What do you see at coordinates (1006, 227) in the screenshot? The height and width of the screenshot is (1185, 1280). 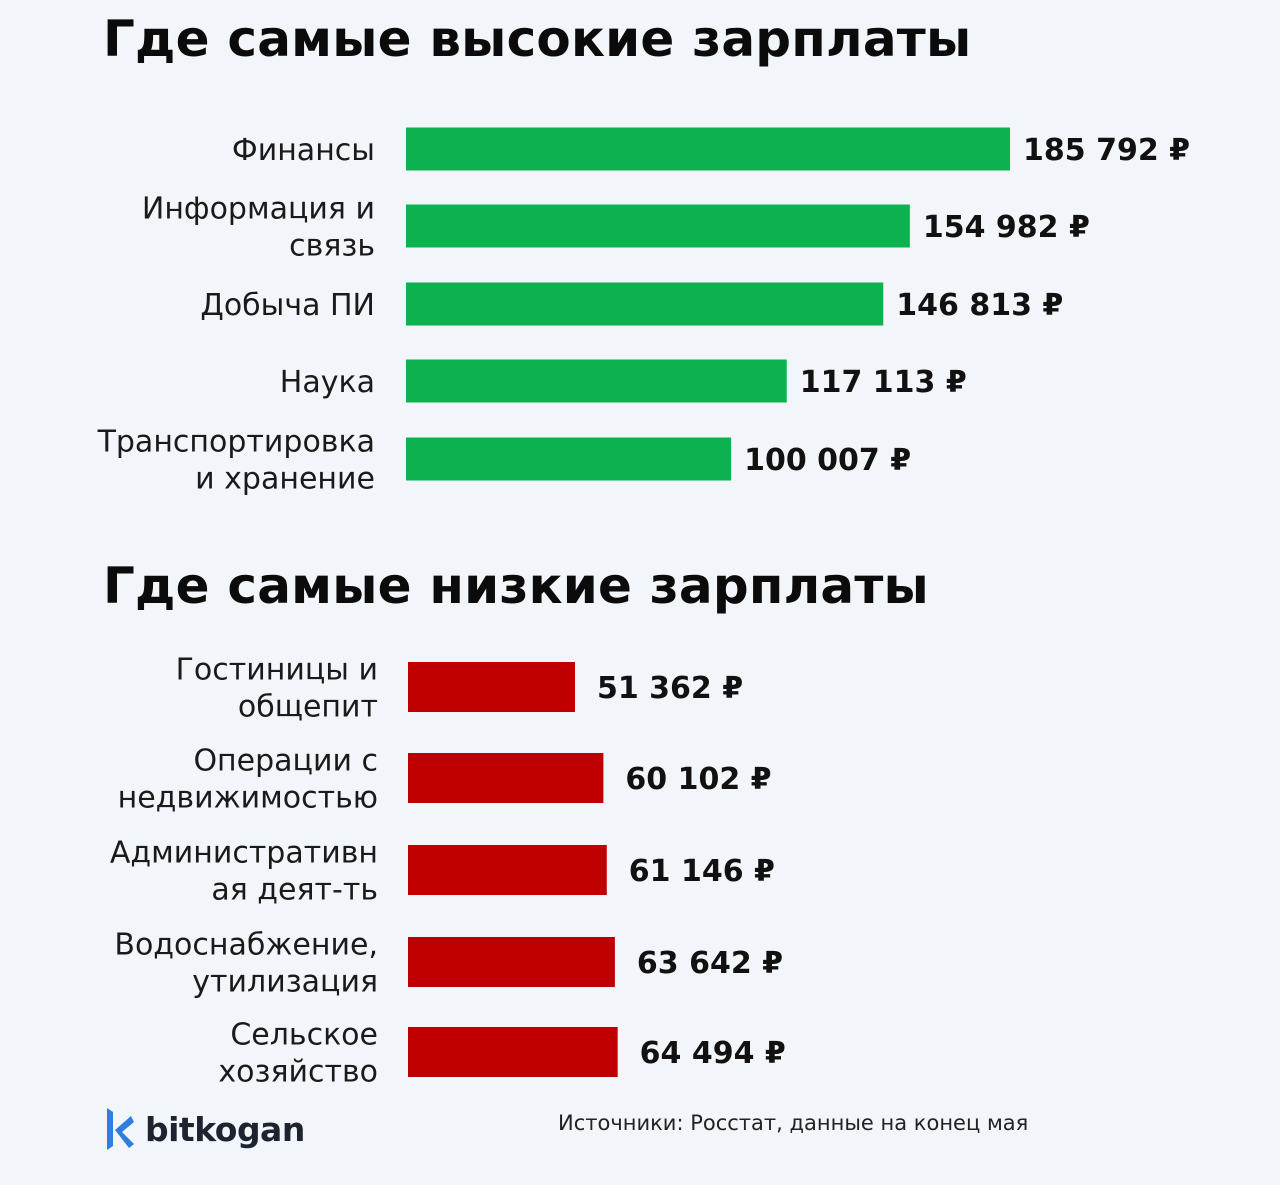 I see `top-value-label-2: 154 982 ₽` at bounding box center [1006, 227].